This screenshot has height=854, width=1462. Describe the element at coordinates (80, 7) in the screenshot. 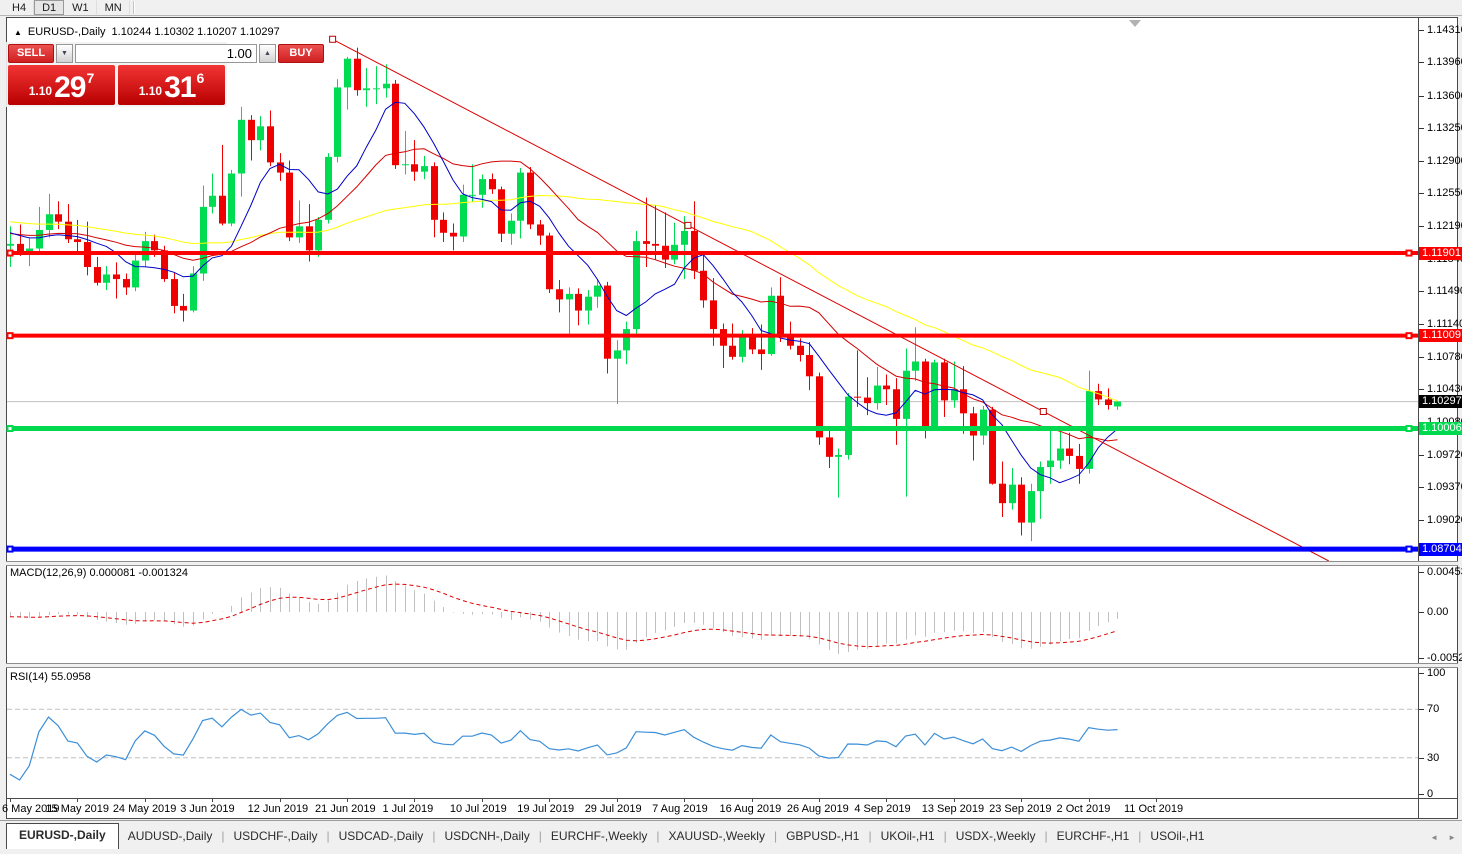

I see `timeframe-button-w1: W1` at that location.